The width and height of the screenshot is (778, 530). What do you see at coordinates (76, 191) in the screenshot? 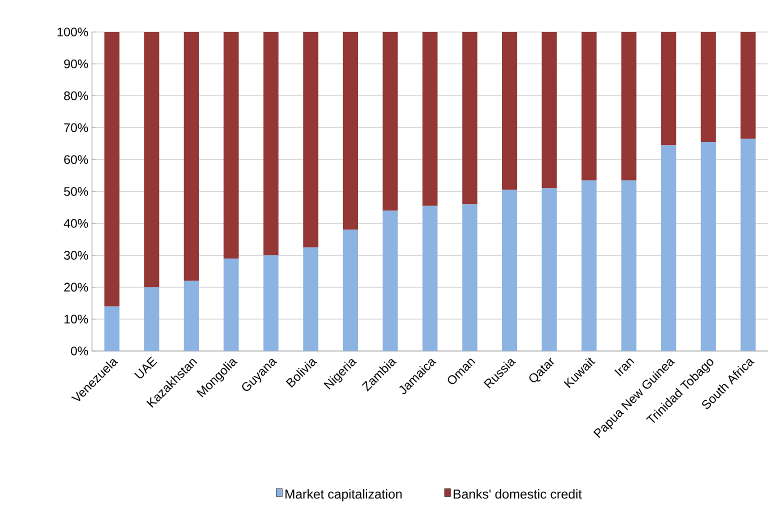
I see `y-tick-label: 50%` at bounding box center [76, 191].